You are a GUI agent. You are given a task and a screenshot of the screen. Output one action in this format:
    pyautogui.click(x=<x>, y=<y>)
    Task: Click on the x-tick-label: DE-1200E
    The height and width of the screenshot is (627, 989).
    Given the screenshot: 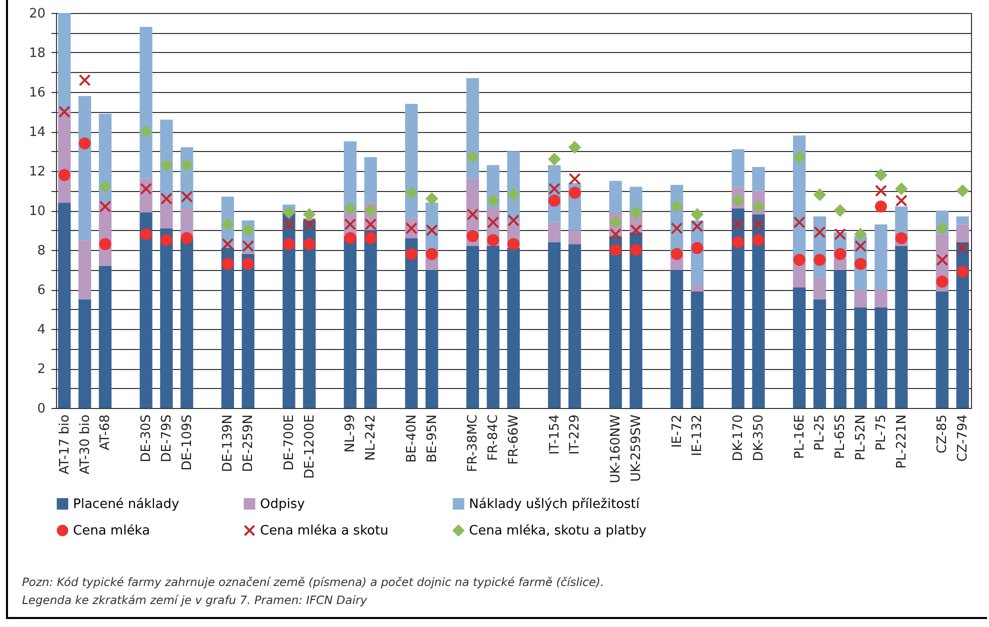 What is the action you would take?
    pyautogui.click(x=310, y=446)
    